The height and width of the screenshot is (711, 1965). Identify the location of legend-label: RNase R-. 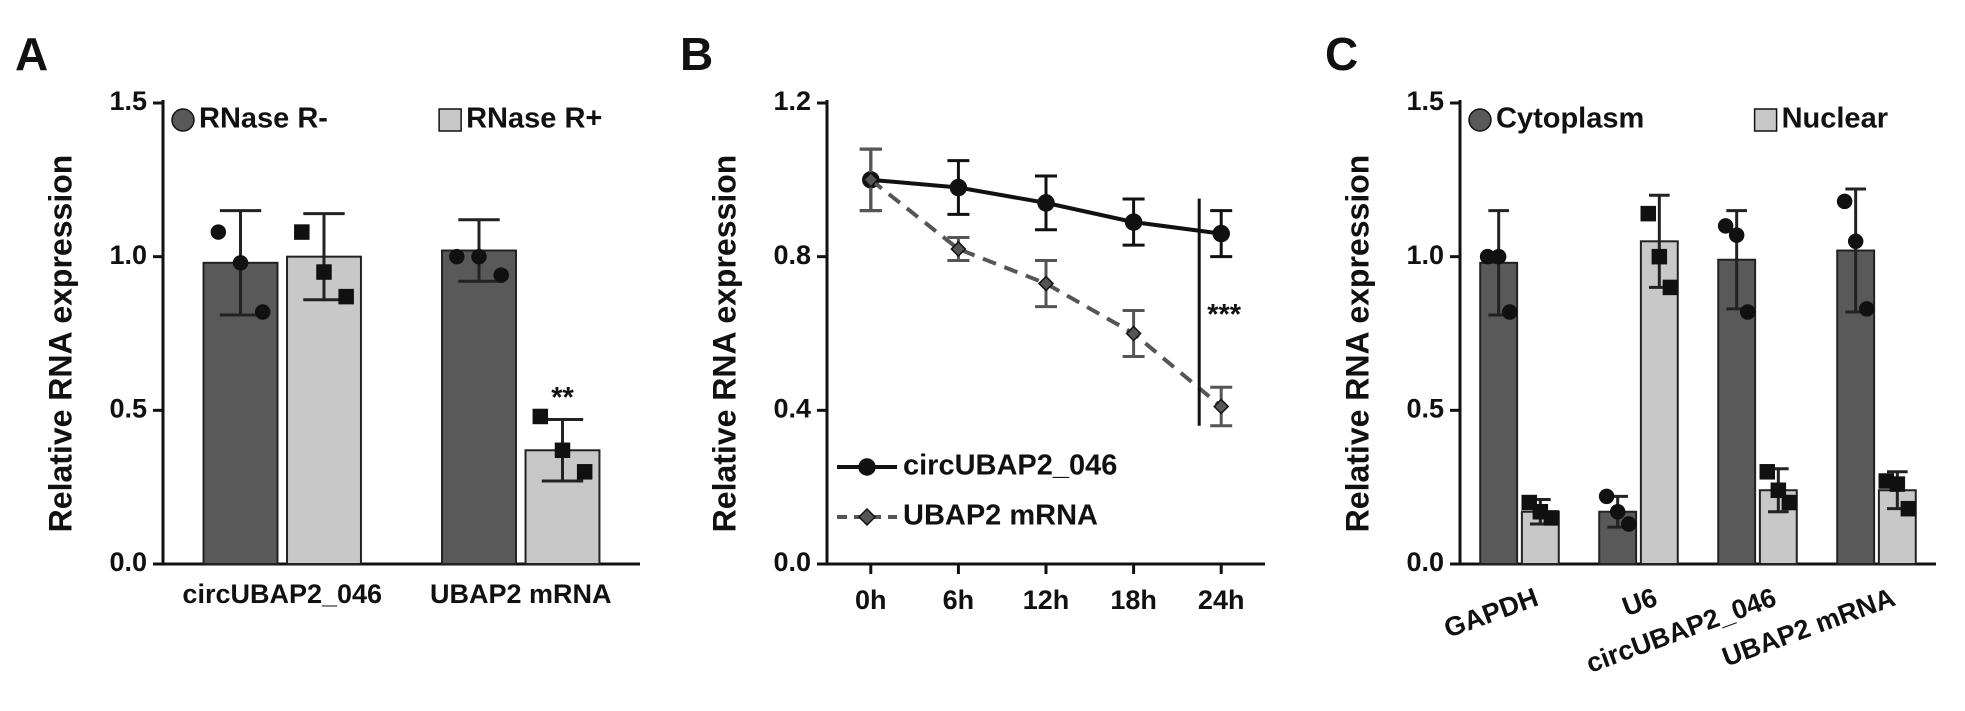
(263, 119).